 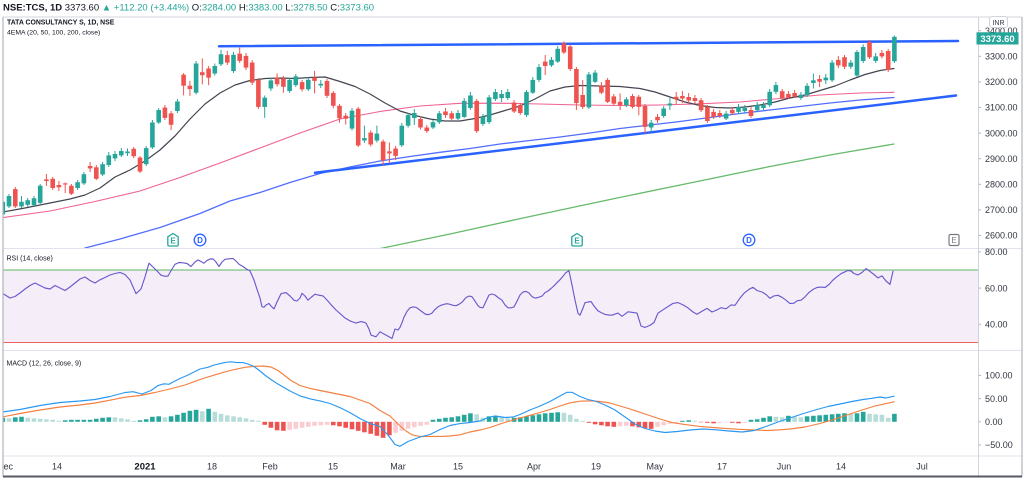 I want to click on svg-text: 2900.00, so click(x=1001, y=159).